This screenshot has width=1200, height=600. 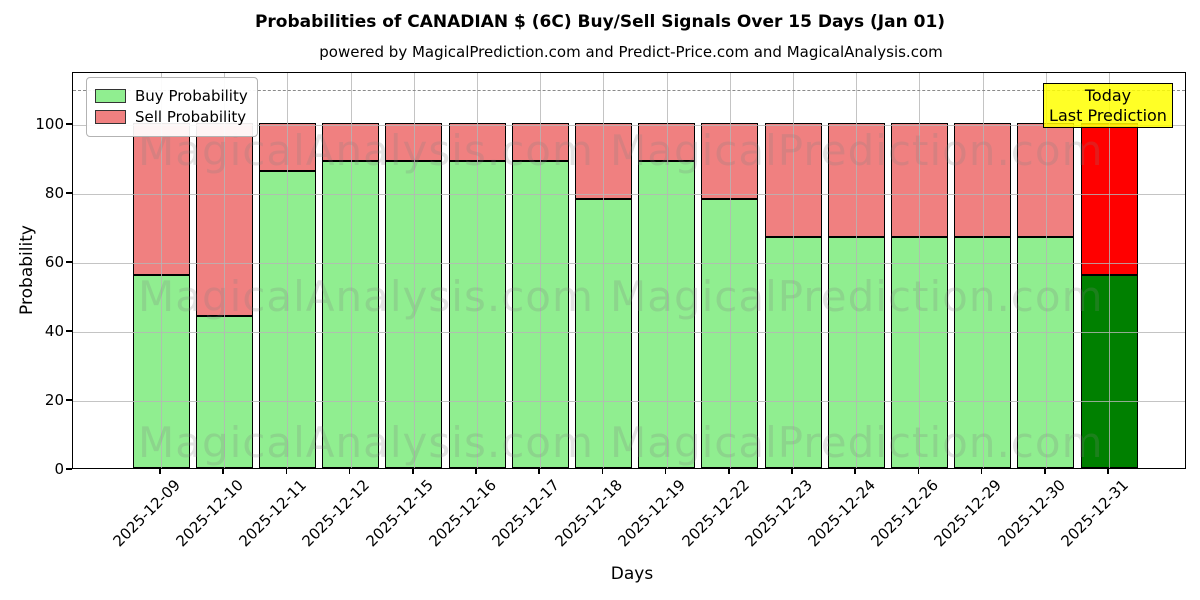 What do you see at coordinates (525, 513) in the screenshot?
I see `x-tick-label: 2025-12-17` at bounding box center [525, 513].